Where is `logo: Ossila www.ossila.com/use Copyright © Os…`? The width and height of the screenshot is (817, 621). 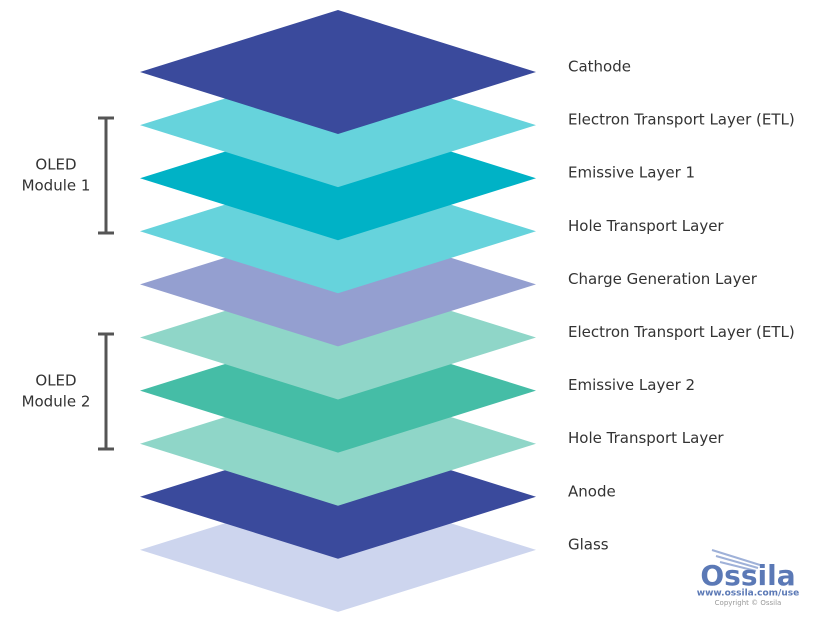 logo: Ossila www.ossila.com/use Copyright © Os… is located at coordinates (748, 578).